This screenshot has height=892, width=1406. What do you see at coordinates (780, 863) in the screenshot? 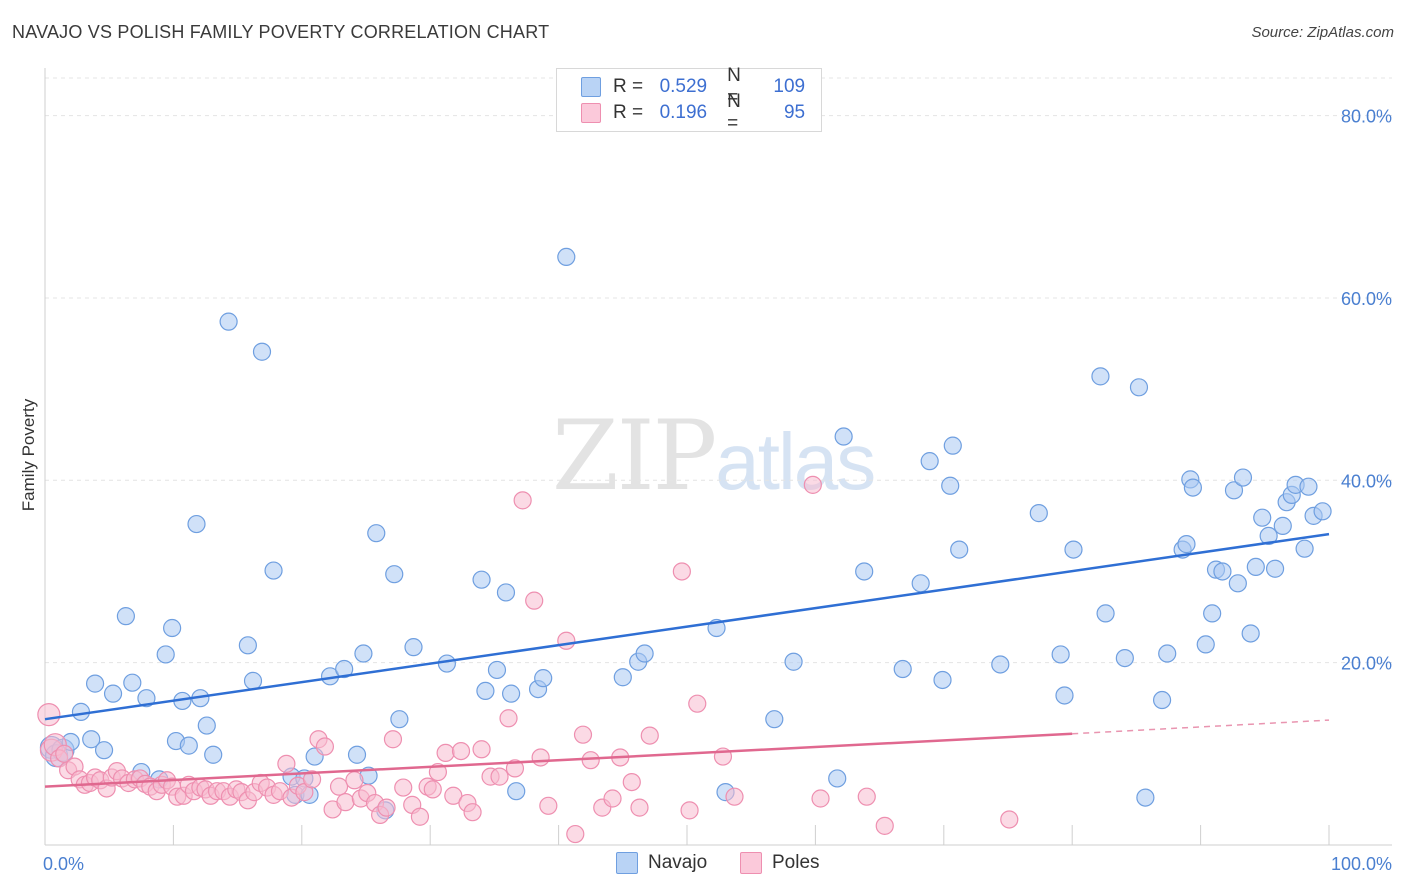
I see `legend-item-poles: Poles` at bounding box center [780, 863].